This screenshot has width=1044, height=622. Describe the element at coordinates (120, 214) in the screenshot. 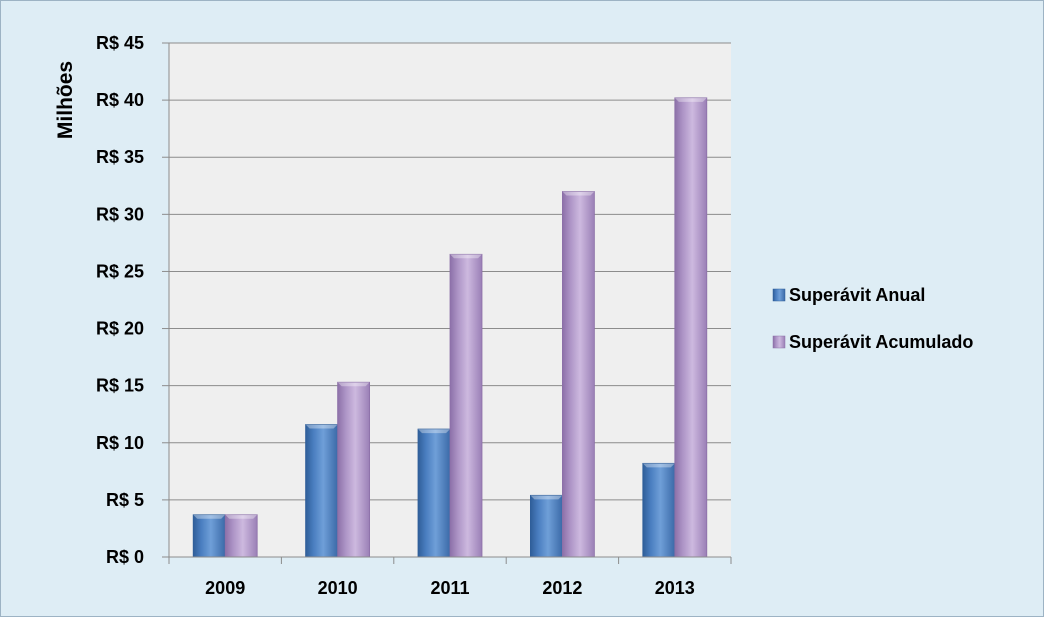

I see `y-tick-label: R$ 30` at that location.